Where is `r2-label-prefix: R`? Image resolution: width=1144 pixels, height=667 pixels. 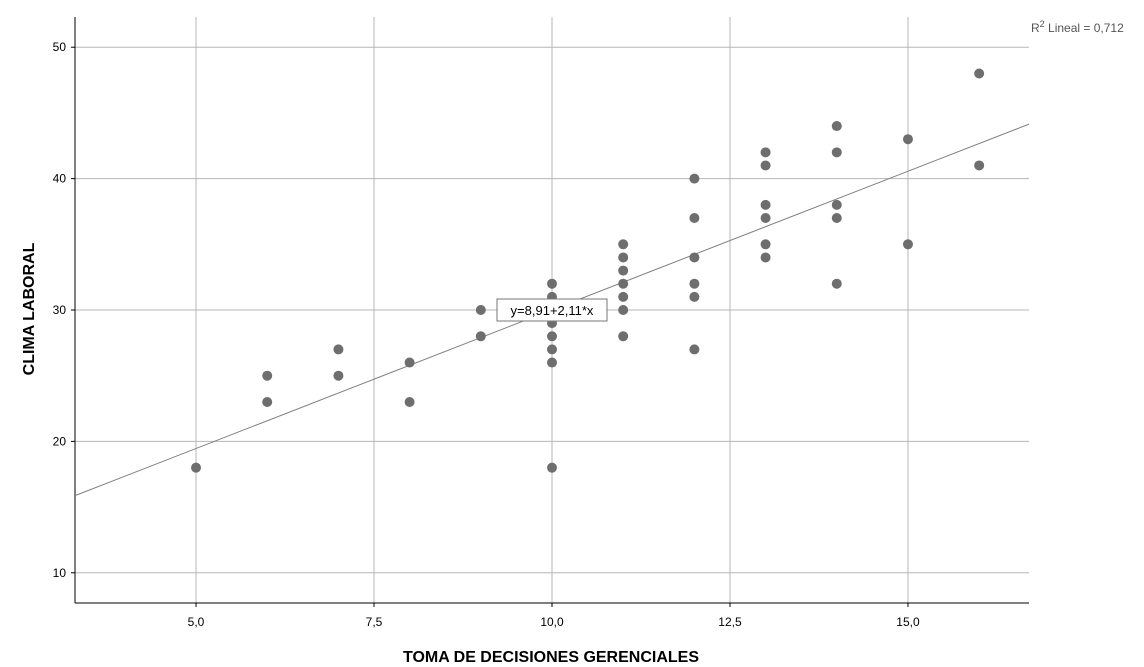 r2-label-prefix: R is located at coordinates (1035, 28).